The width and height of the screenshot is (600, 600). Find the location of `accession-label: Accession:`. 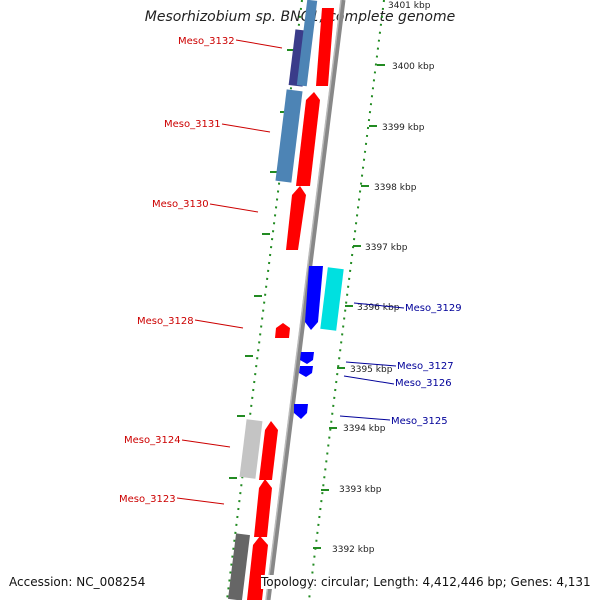

accession-label: Accession: is located at coordinates (41, 582).